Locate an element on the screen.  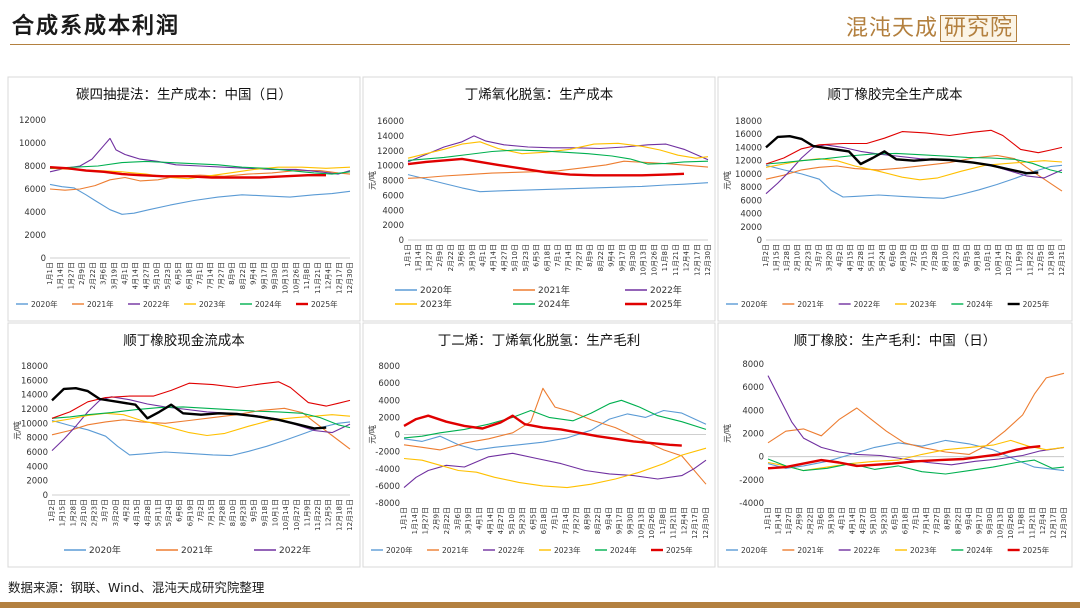
y-tick-label: 2000 is located at coordinates (753, 435).